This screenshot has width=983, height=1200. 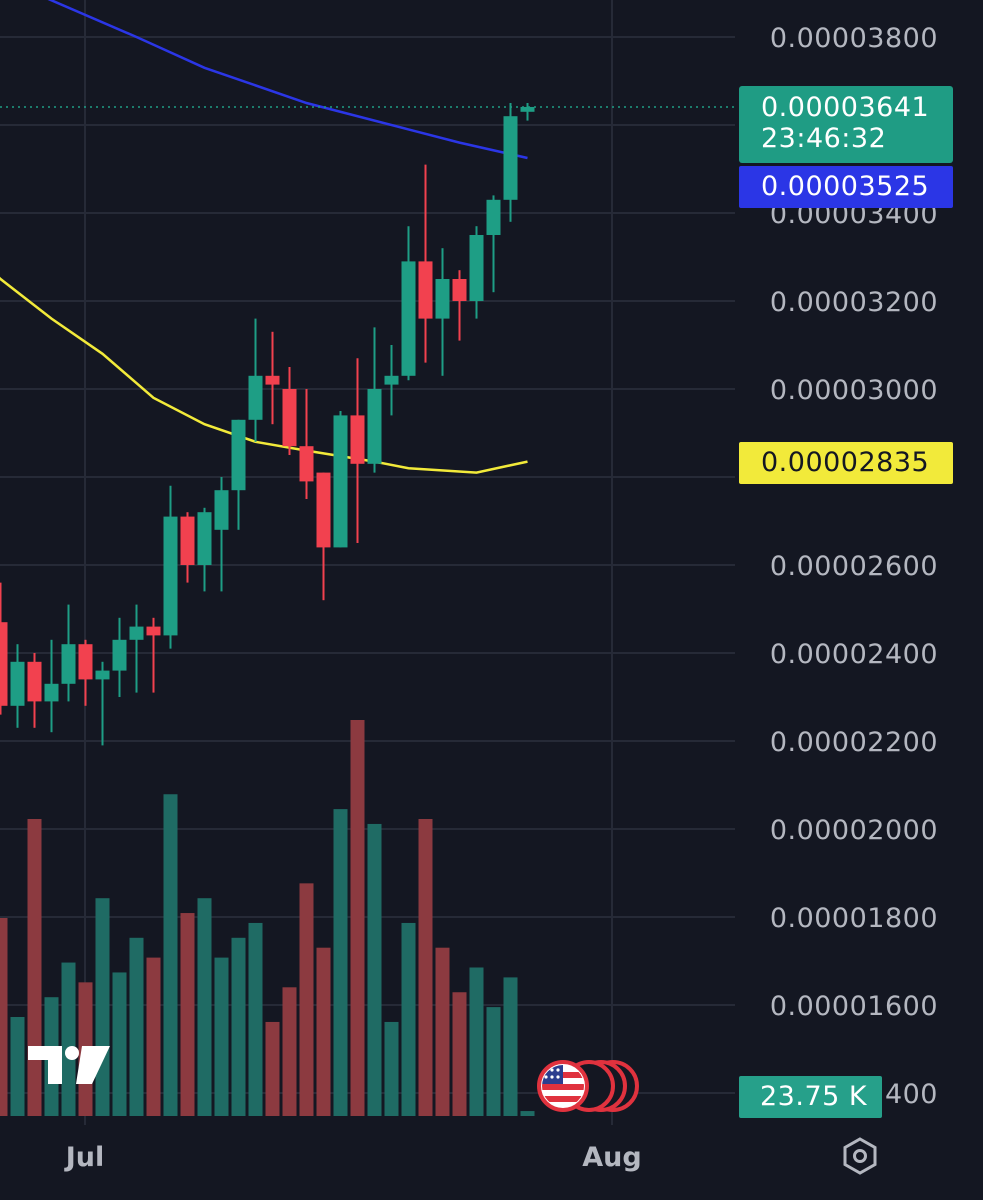 I want to click on time-tick-label: Aug, so click(x=611, y=1157).